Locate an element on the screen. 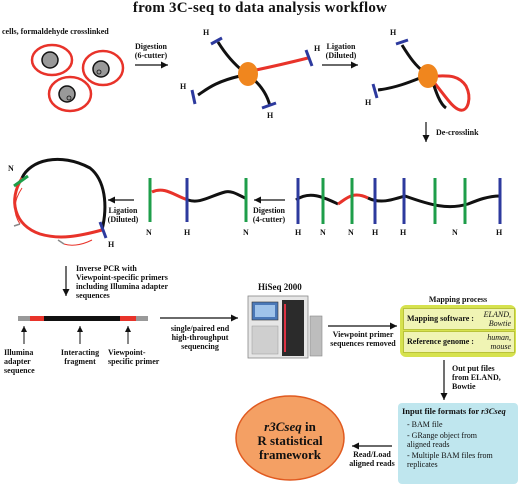 This screenshot has height=488, width=520. r-framework-oval is located at coordinates (290, 438).